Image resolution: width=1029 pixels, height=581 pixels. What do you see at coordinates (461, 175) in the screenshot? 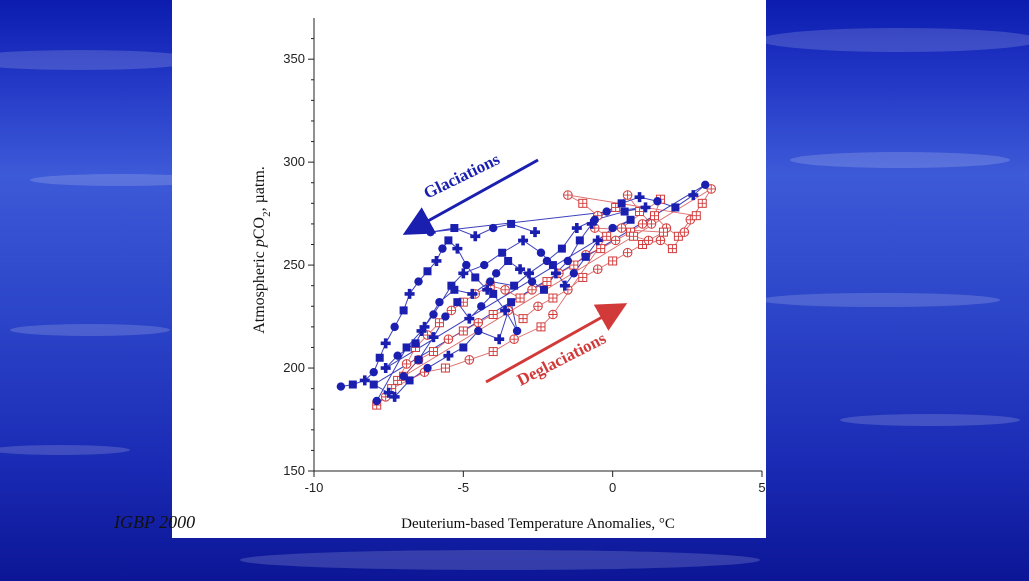
I see `glaciations-label: Glaciations` at bounding box center [461, 175].